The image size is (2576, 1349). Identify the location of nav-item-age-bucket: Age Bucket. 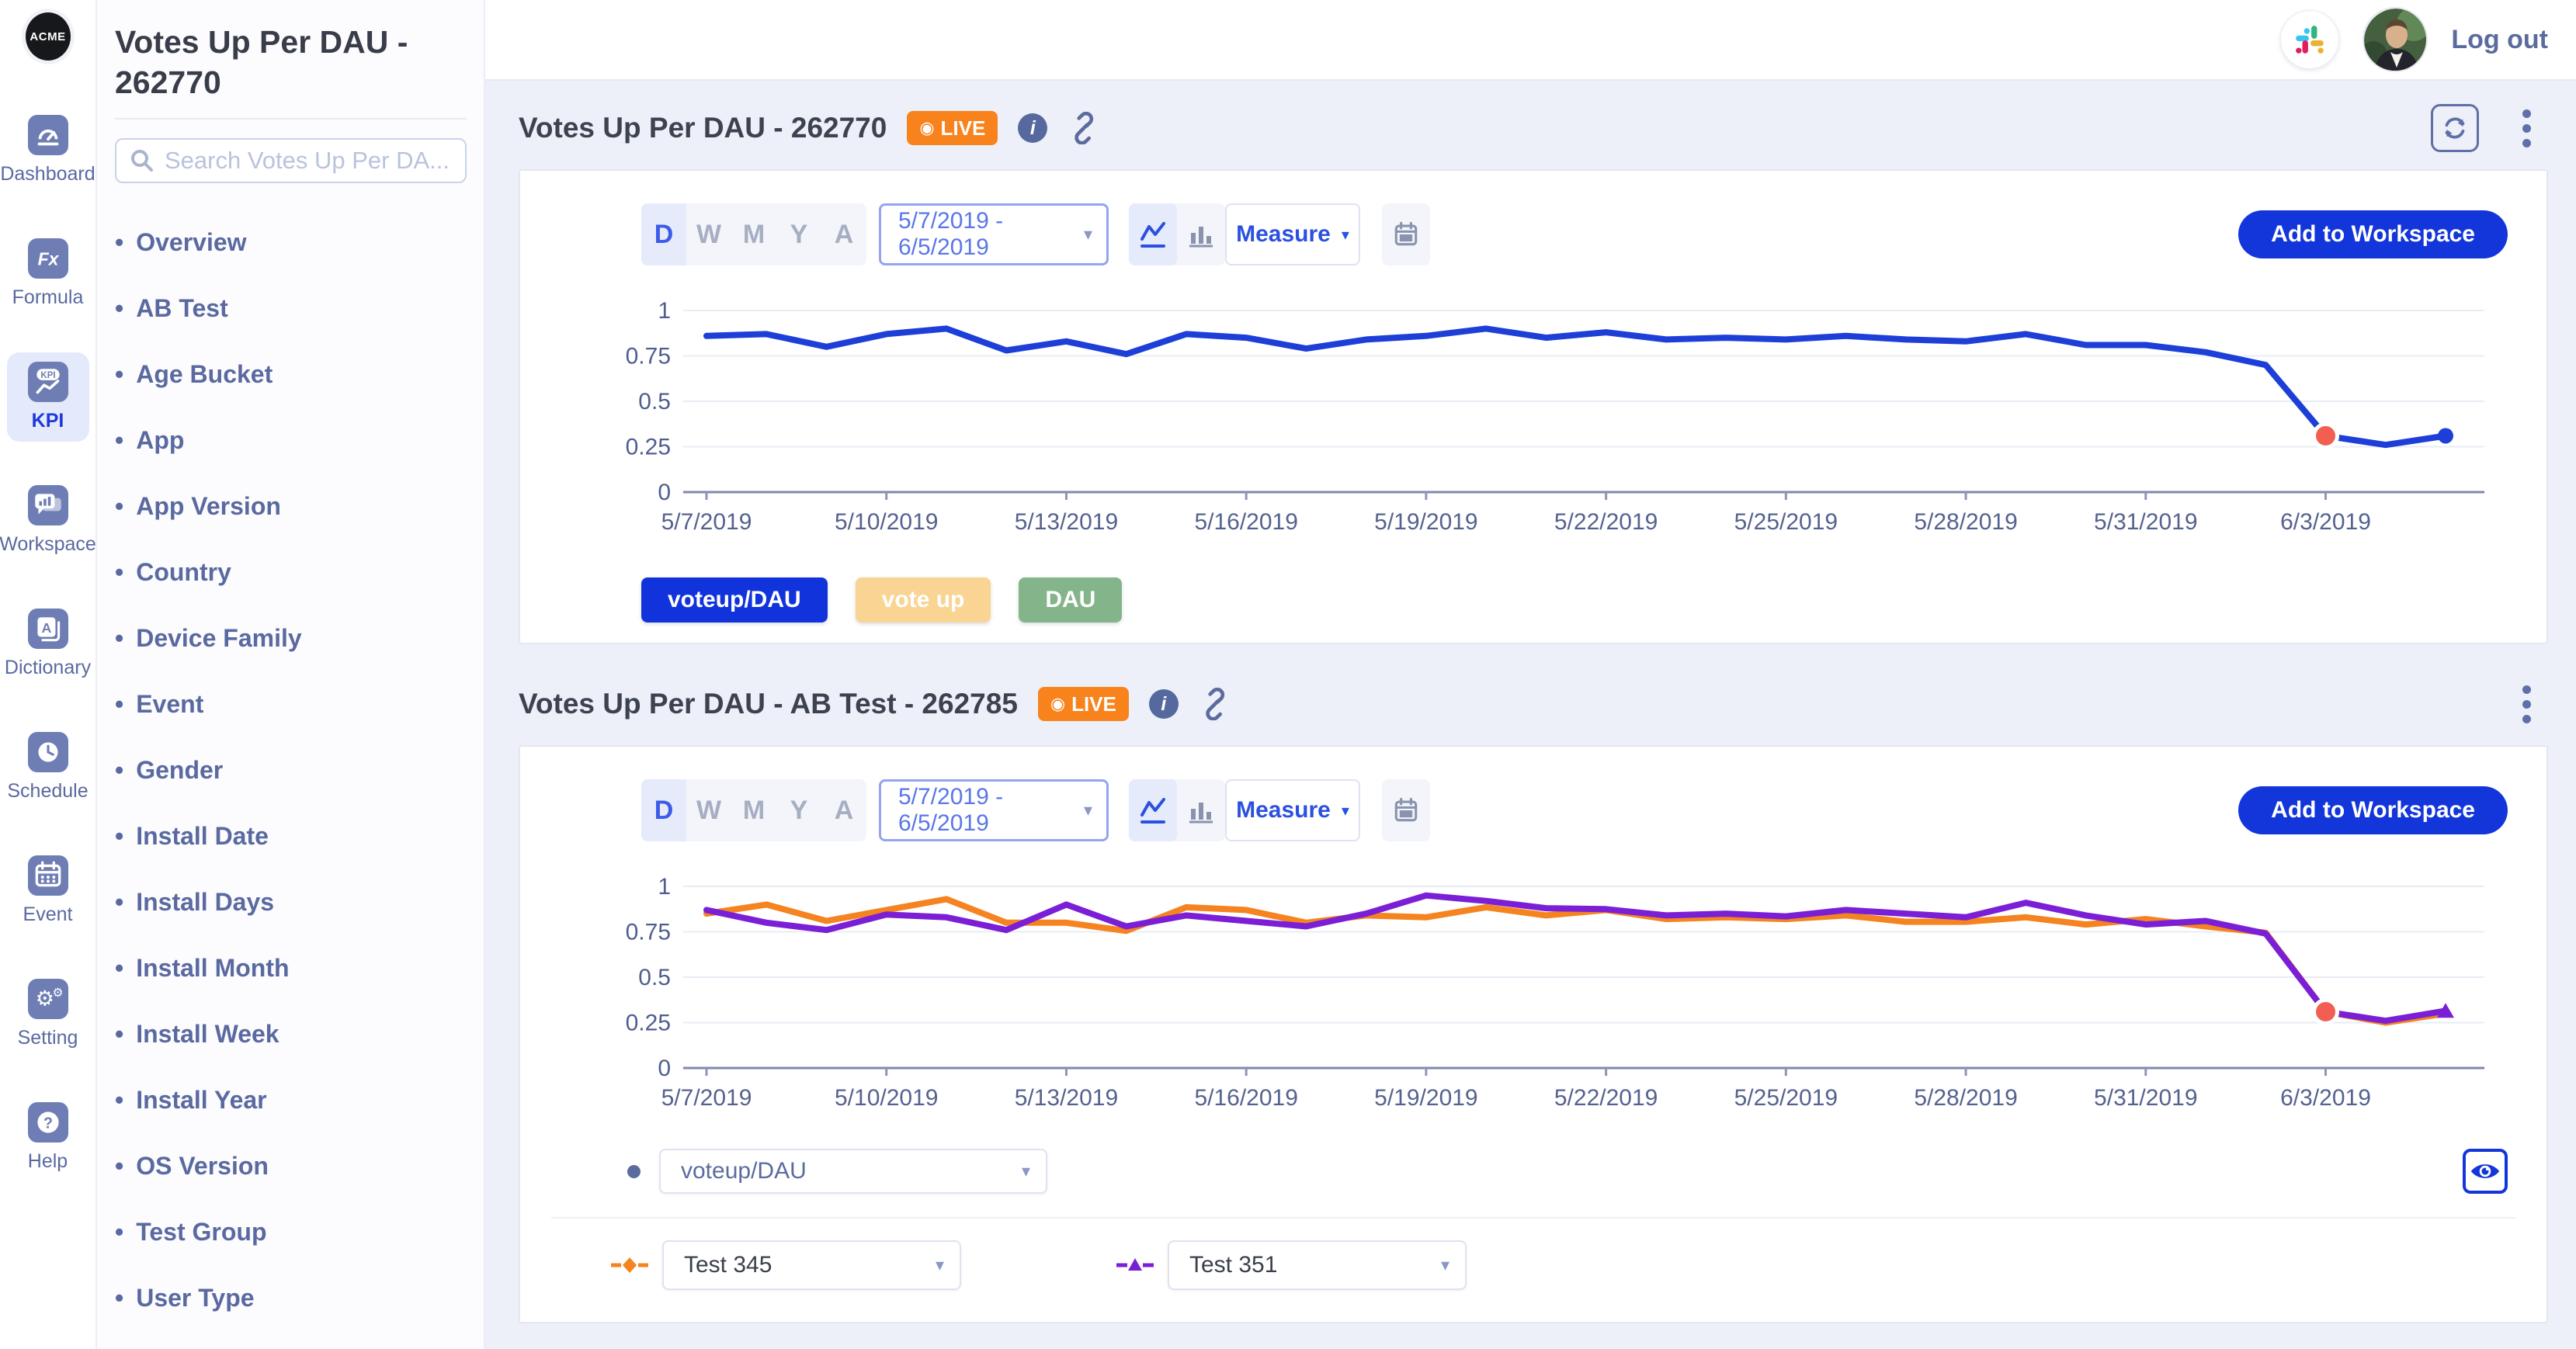
(291, 374).